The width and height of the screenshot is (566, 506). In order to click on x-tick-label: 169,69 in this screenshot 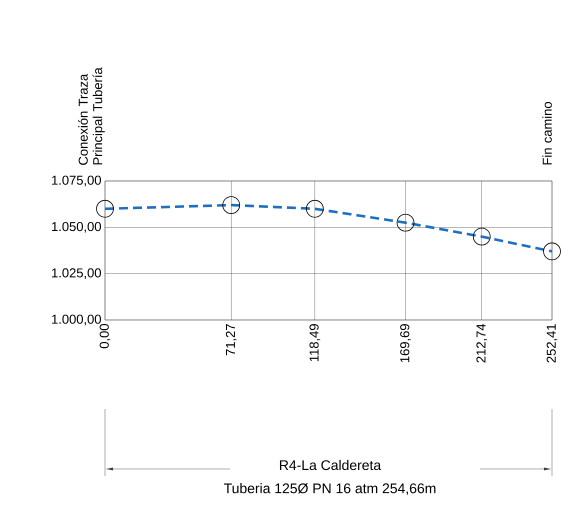, I will do `click(405, 343)`.